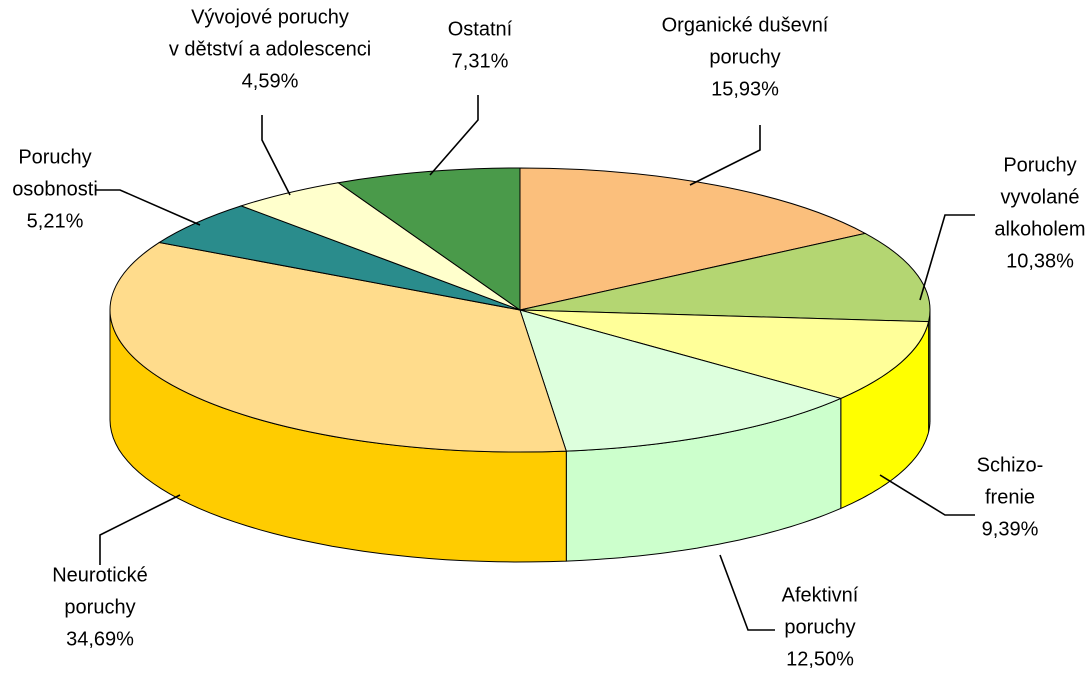 The image size is (1087, 675). I want to click on slice-label: Afektivní, so click(820, 596).